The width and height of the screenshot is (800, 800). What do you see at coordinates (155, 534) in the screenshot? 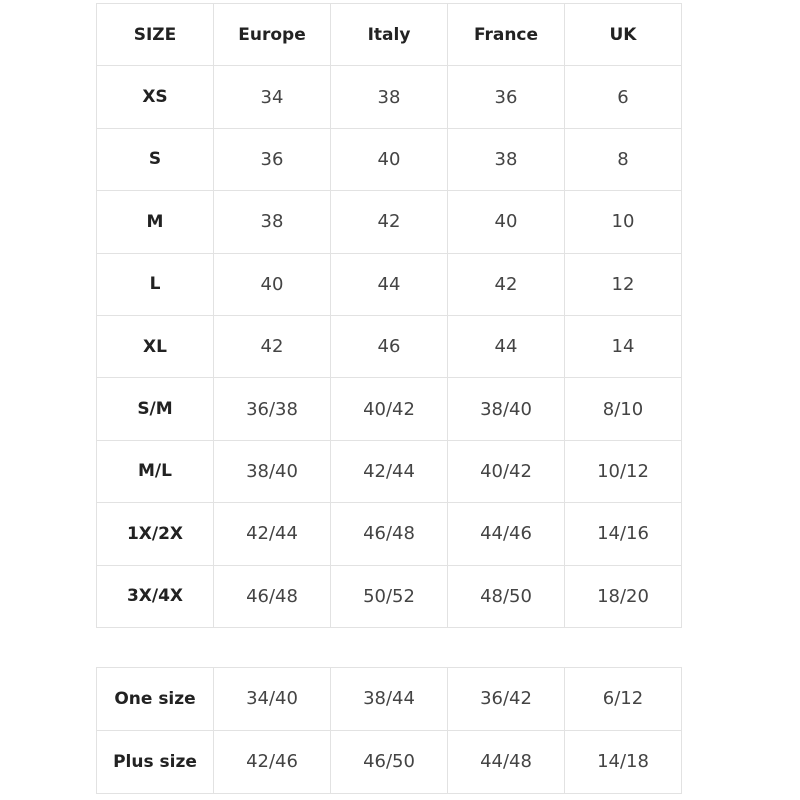
I see `size-label-cell: 1X/2X` at bounding box center [155, 534].